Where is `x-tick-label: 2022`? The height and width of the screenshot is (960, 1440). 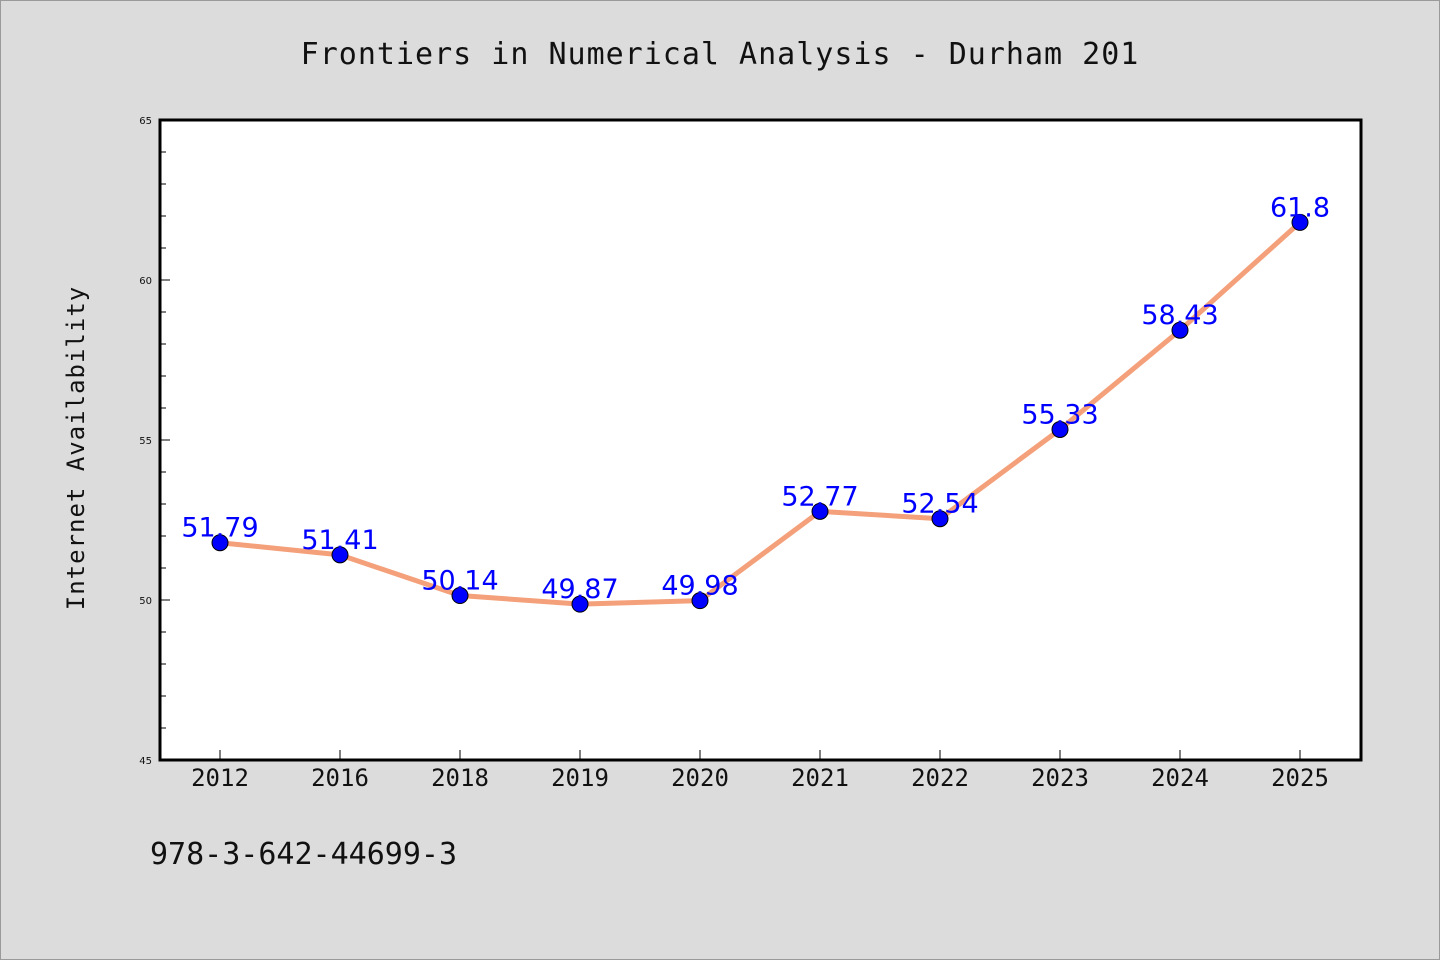 x-tick-label: 2022 is located at coordinates (940, 778).